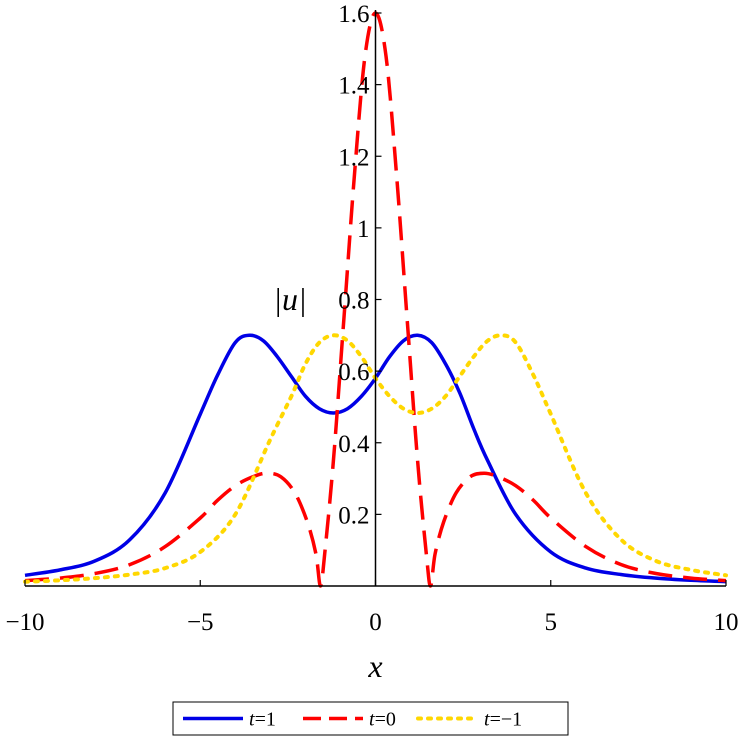 The image size is (743, 739). Describe the element at coordinates (511, 720) in the screenshot. I see `legend-value: −1` at that location.